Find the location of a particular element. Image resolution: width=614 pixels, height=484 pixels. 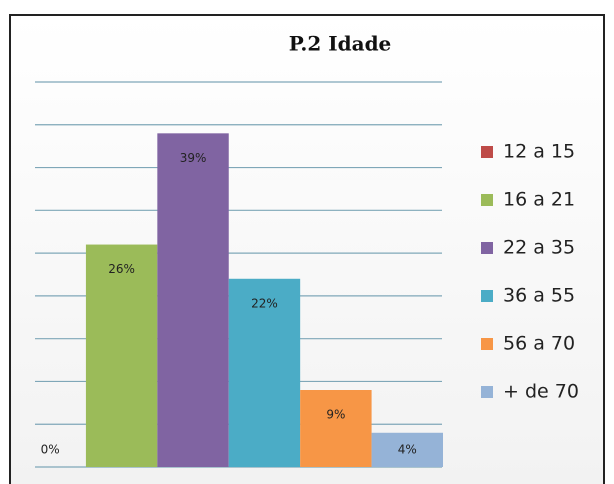

chart-title: P.2 Idade is located at coordinates (340, 44).